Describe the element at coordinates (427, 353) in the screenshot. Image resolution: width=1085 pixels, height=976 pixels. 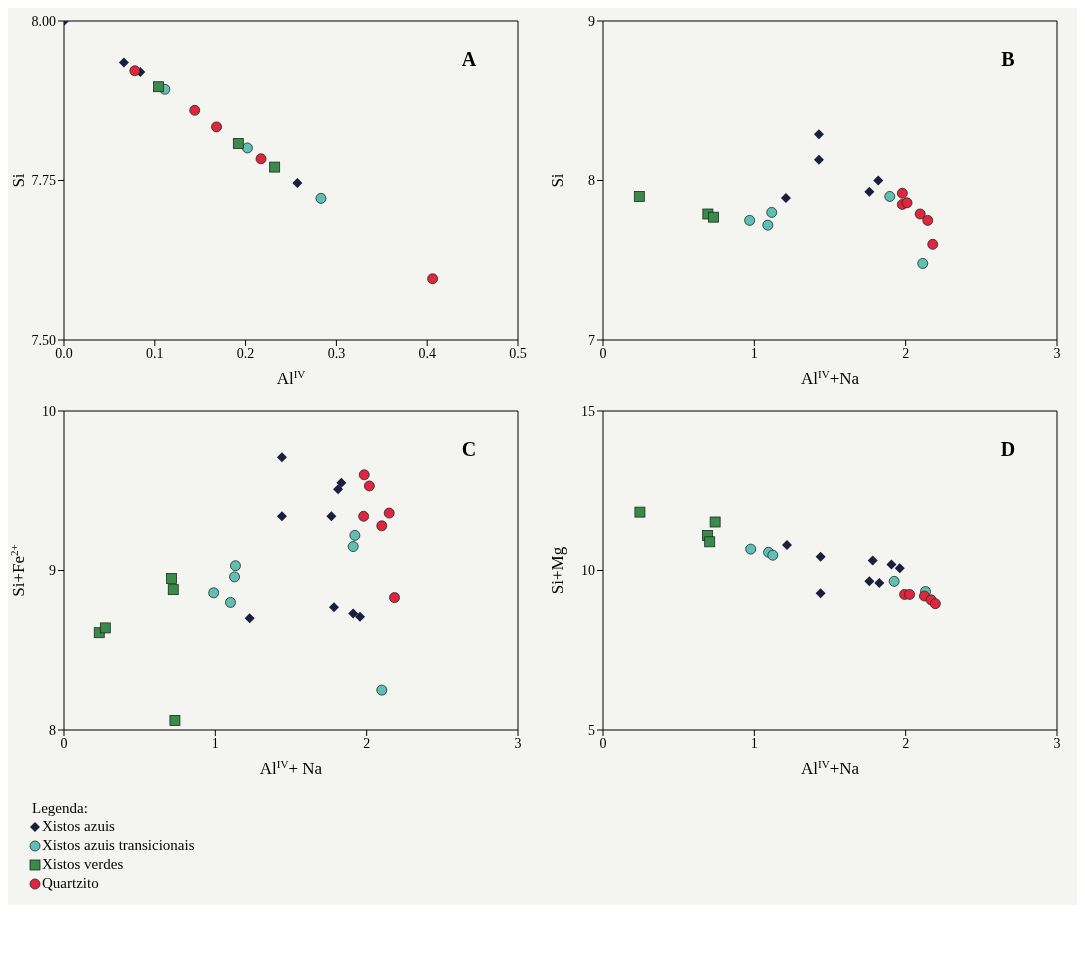
I see `x-tick-label: 0.4` at that location.